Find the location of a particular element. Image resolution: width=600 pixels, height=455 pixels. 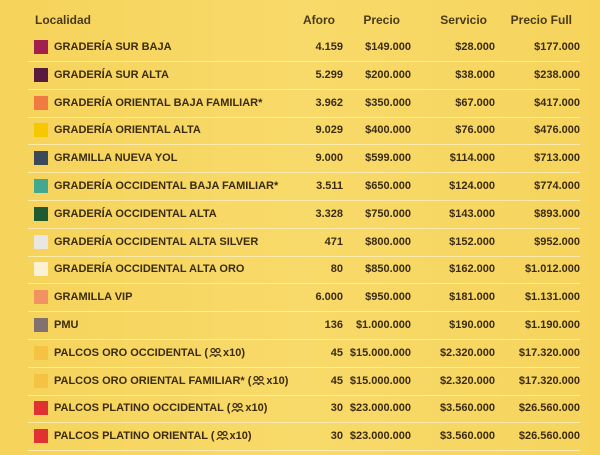

cell-aforo: 136 is located at coordinates (333, 325).